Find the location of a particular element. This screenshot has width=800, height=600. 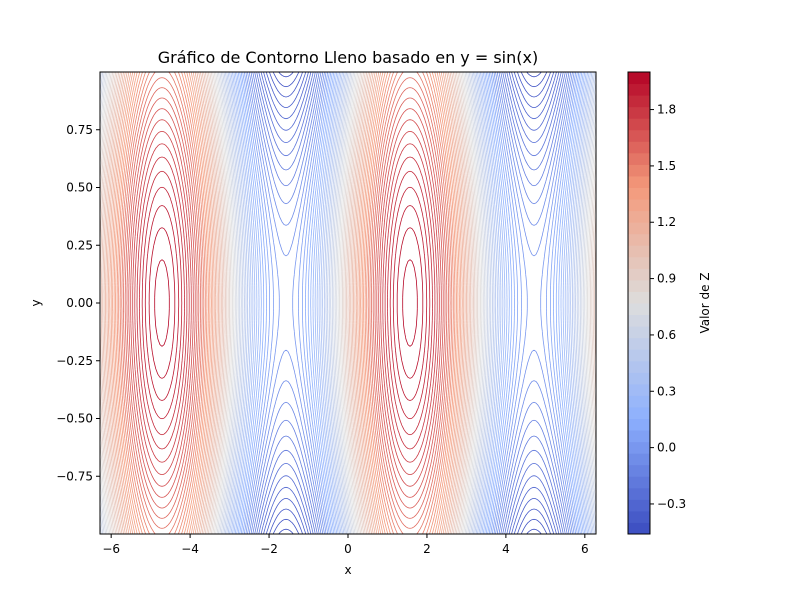

colorbar-tick-label: 0.3 is located at coordinates (666, 391).